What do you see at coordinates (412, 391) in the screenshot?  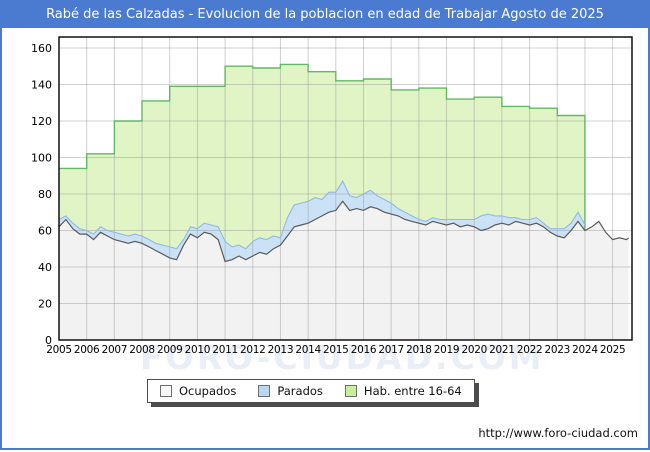 I see `legend-label-habitantes: Hab. entre 16-64` at bounding box center [412, 391].